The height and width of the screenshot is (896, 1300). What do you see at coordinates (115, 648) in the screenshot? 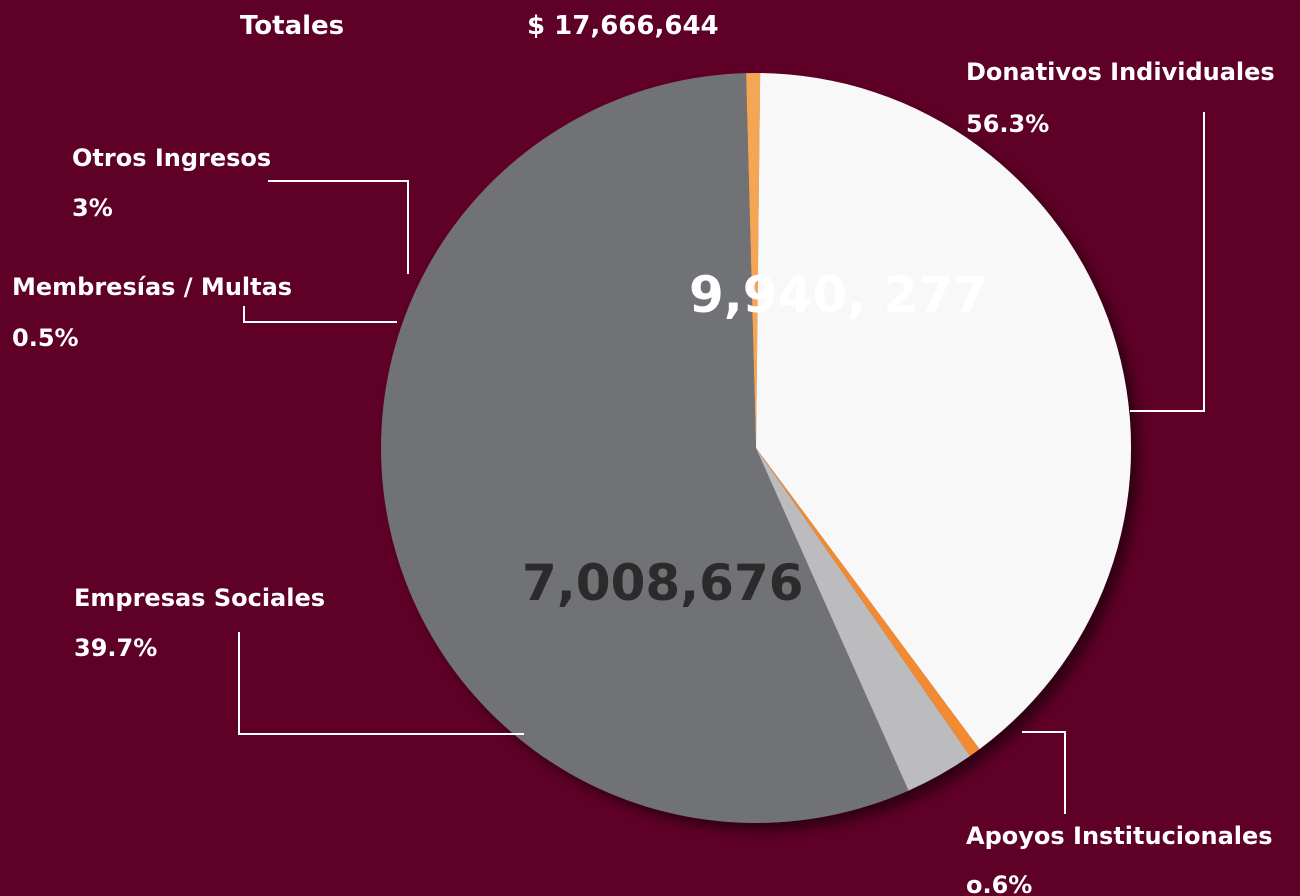
I see `label-empresas-percent: 39.7%` at bounding box center [115, 648].